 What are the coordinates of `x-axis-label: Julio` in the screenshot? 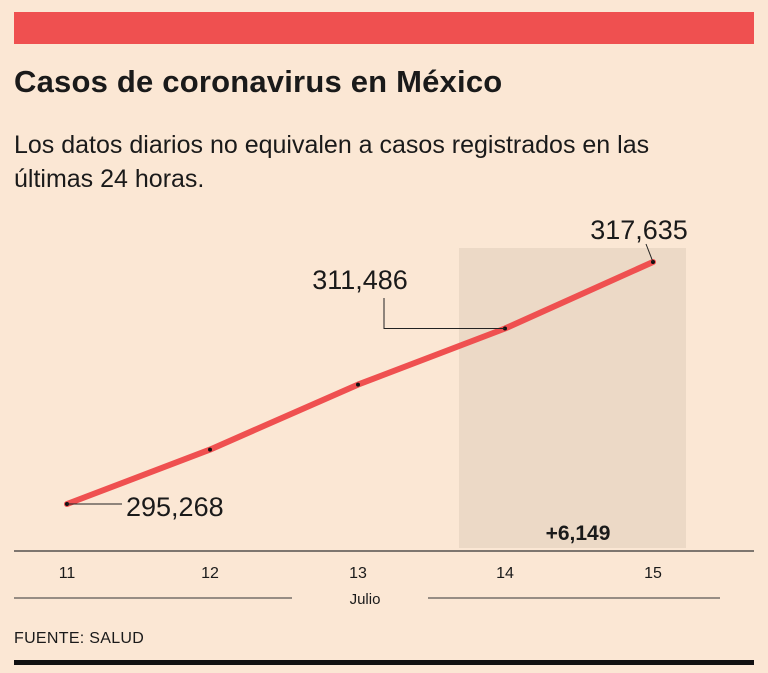 It's located at (365, 599).